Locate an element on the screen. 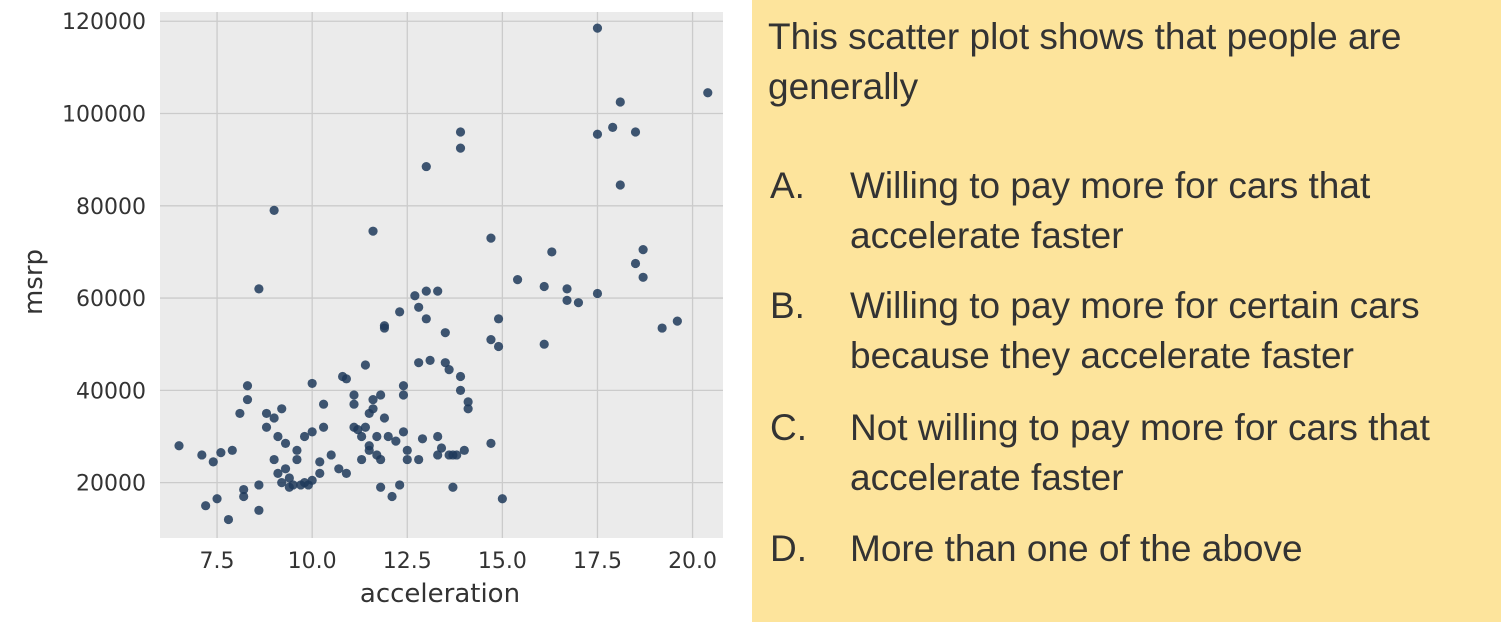 The image size is (1501, 625). y-tick-label: 120000 is located at coordinates (104, 22).